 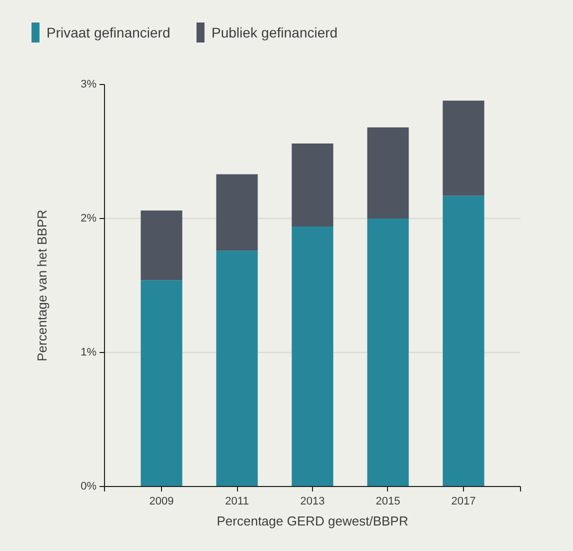 I want to click on x-tick-label: 2009, so click(x=161, y=502).